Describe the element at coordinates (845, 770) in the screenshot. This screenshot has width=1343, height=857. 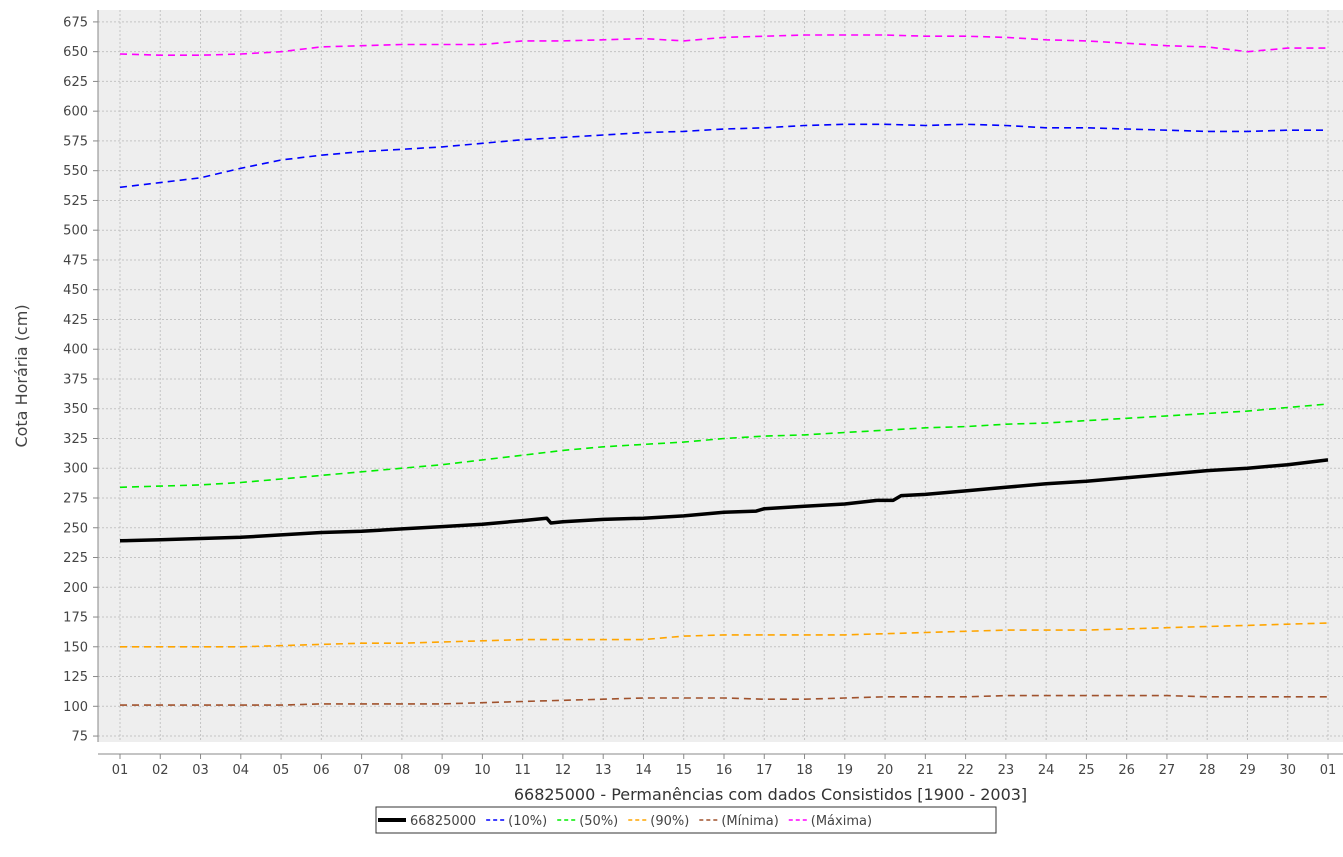
I see `x-tick-label: 19` at that location.